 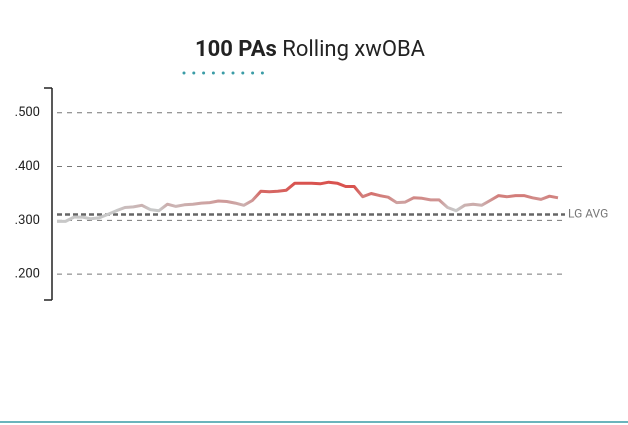 I want to click on reference-label: LG AVG, so click(x=588, y=214).